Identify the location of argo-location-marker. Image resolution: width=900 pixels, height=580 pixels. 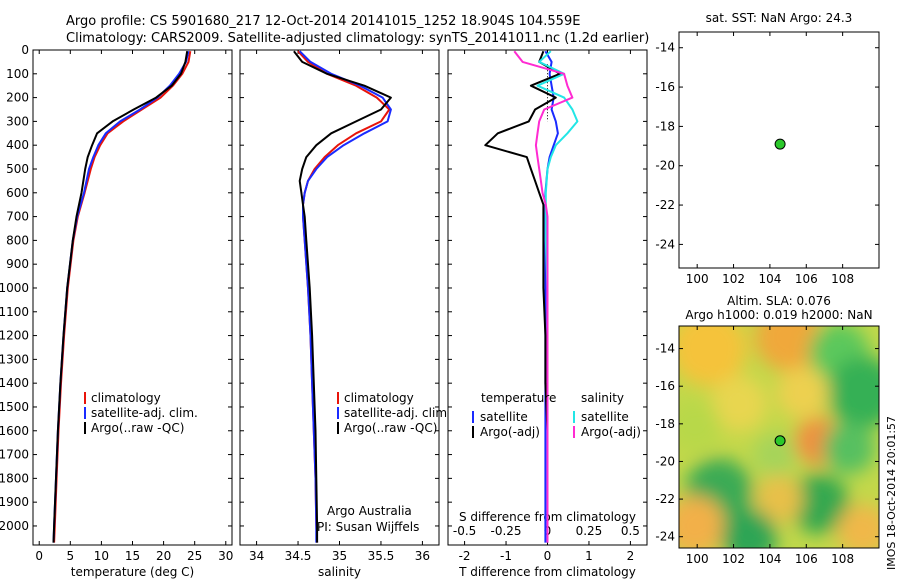
(780, 441).